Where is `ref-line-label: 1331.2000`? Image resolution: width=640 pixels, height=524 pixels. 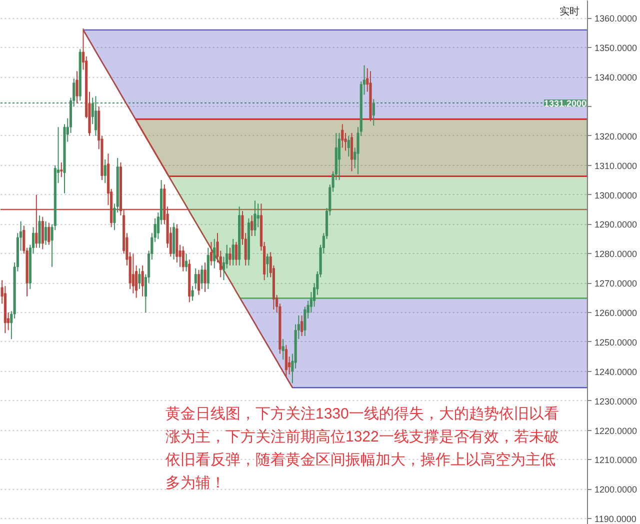 ref-line-label: 1331.2000 is located at coordinates (565, 103).